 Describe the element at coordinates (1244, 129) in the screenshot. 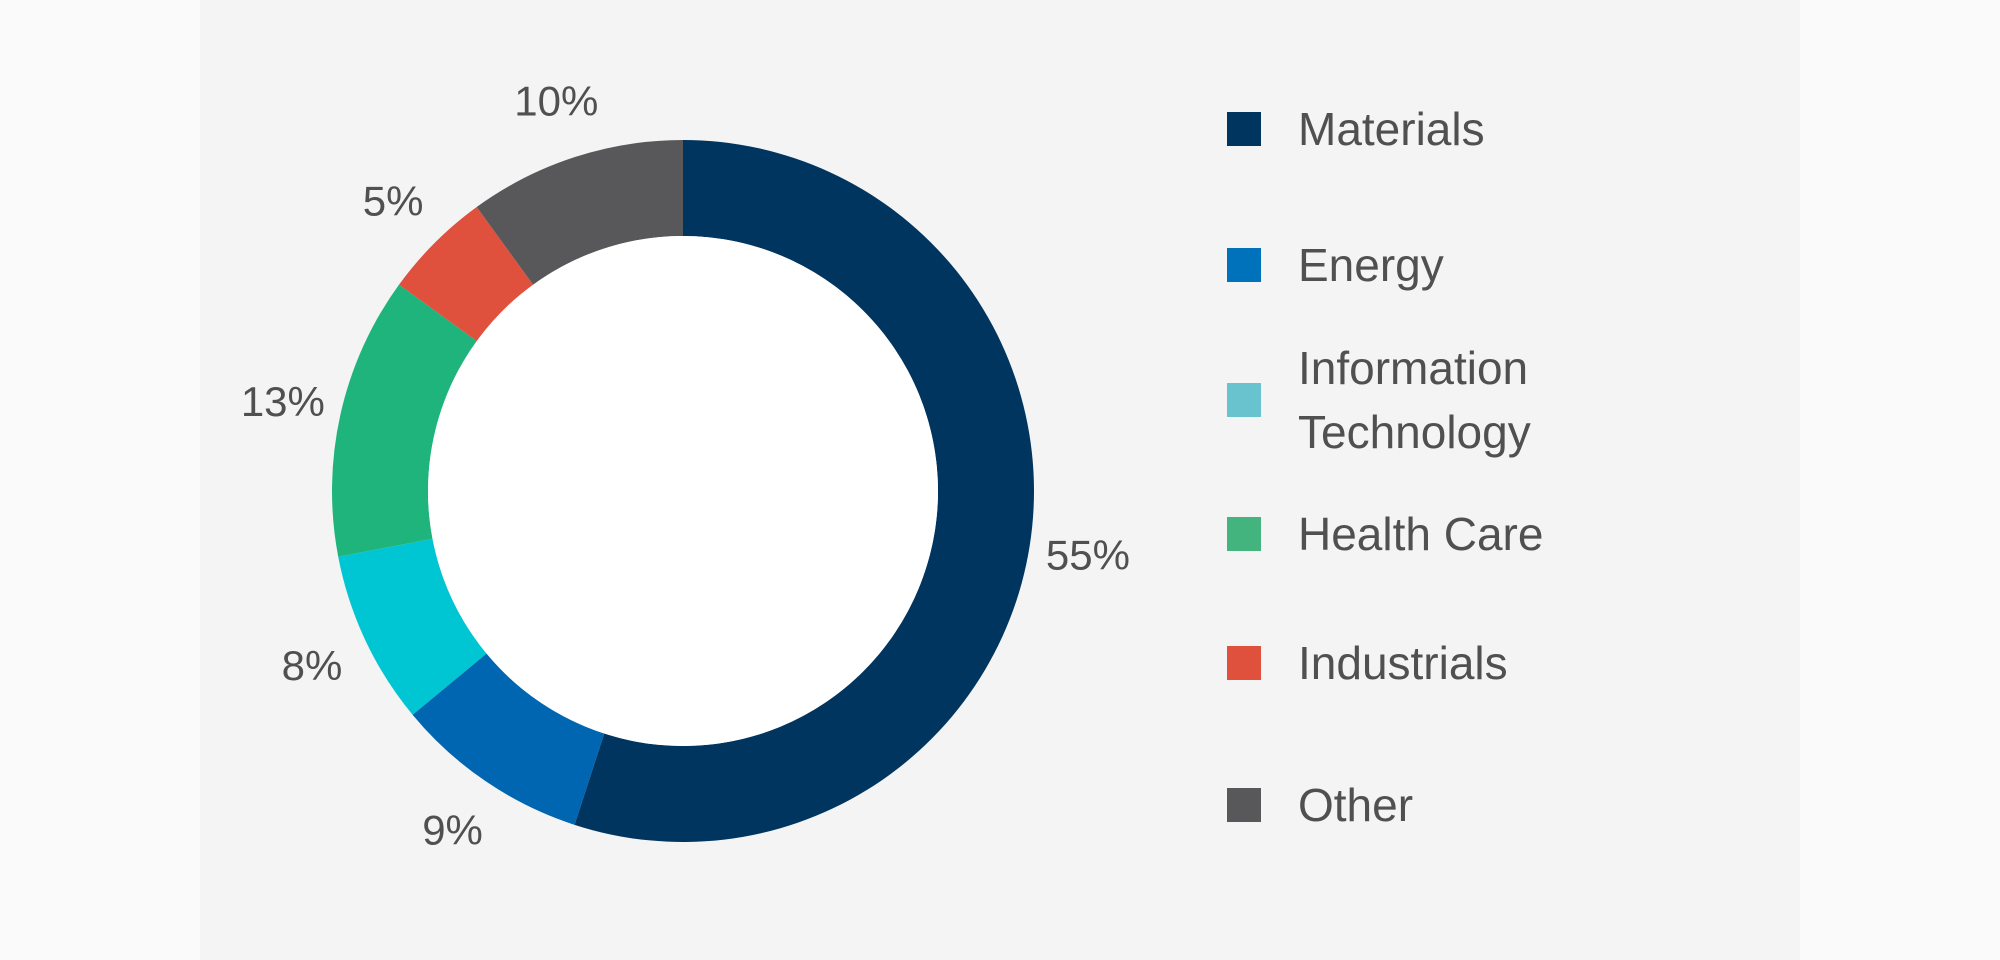

I see `legend-swatch-materials` at that location.